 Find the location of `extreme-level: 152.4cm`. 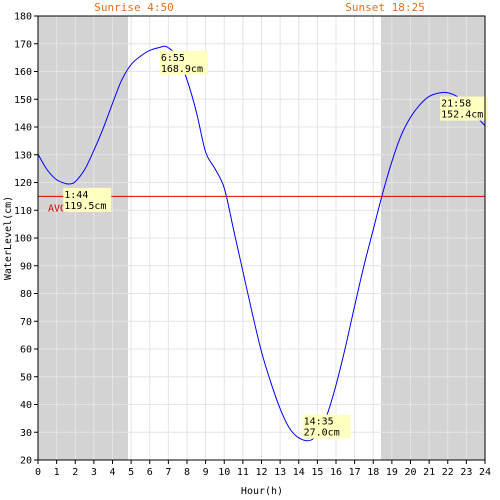

extreme-level: 152.4cm is located at coordinates (462, 115).